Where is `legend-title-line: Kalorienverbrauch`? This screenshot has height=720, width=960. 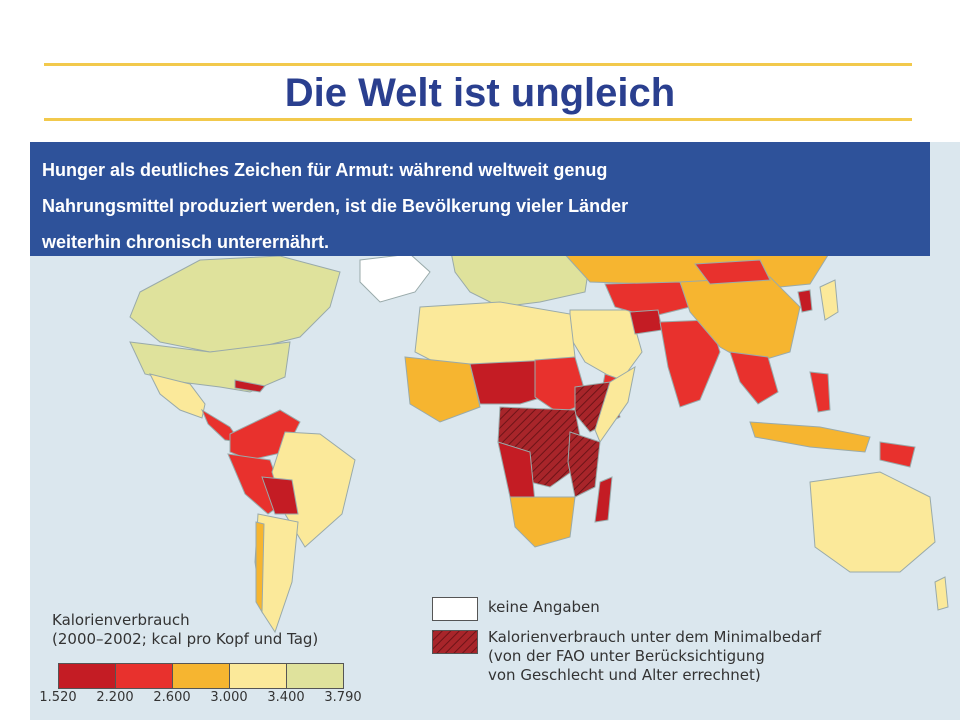 legend-title-line: Kalorienverbrauch is located at coordinates (121, 620).